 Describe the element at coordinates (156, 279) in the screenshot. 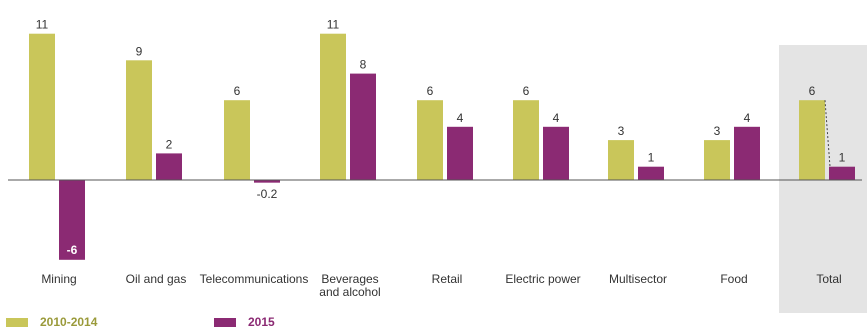

I see `category-label-1: Oil and gas` at that location.